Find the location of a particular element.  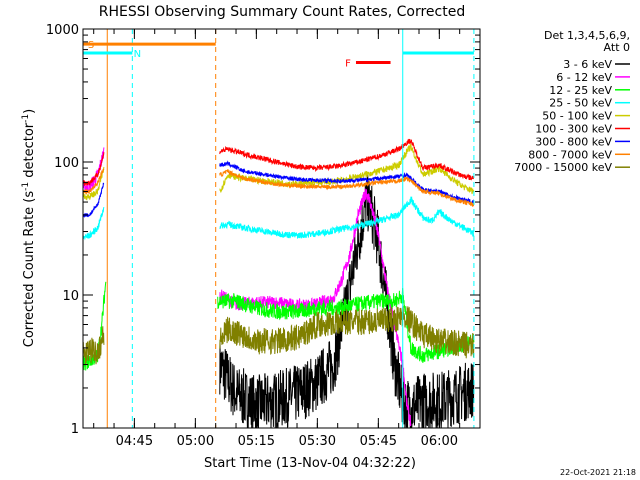

flag-label: N is located at coordinates (137, 54).